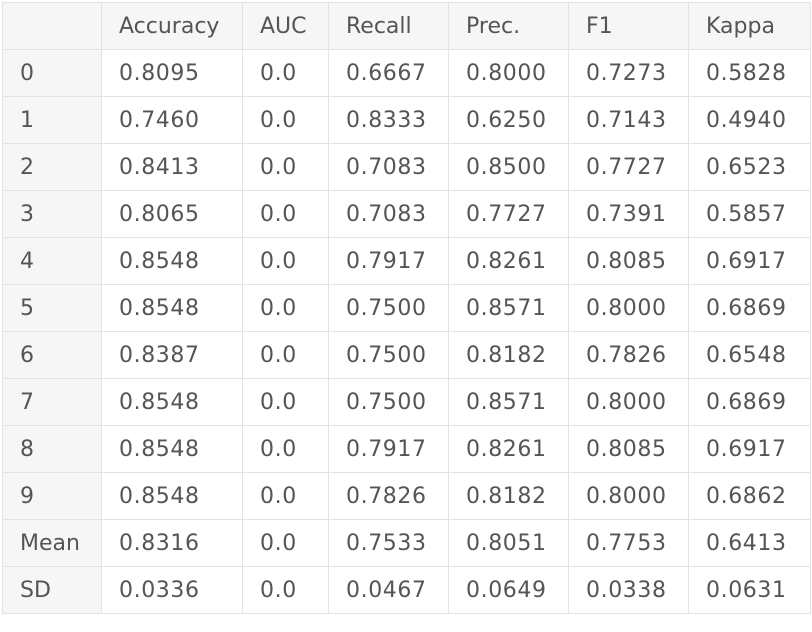 Image resolution: width=812 pixels, height=632 pixels. I want to click on table-row: SD 0.0336 0.0 0.0467 0.0649 0.0338 0.0631, so click(406, 590).